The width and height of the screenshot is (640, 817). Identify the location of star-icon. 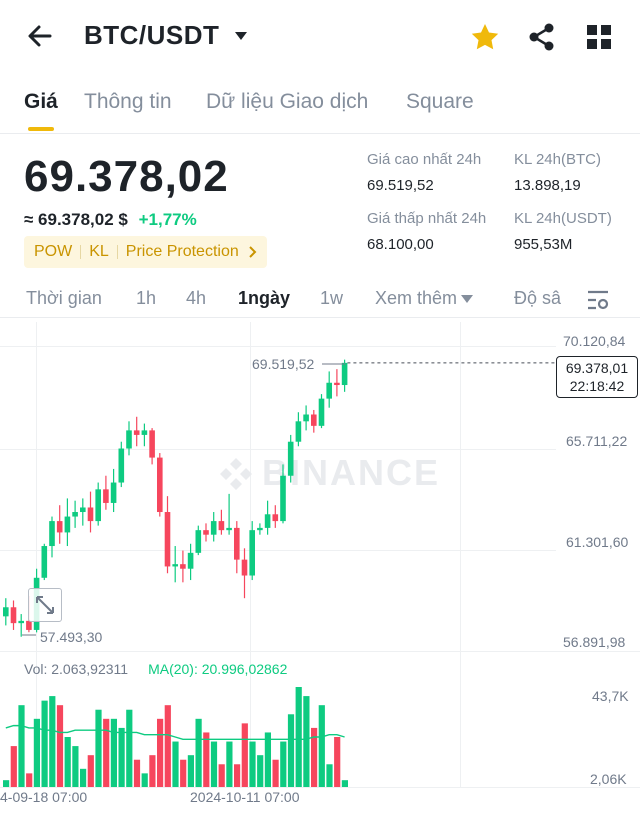
(485, 37).